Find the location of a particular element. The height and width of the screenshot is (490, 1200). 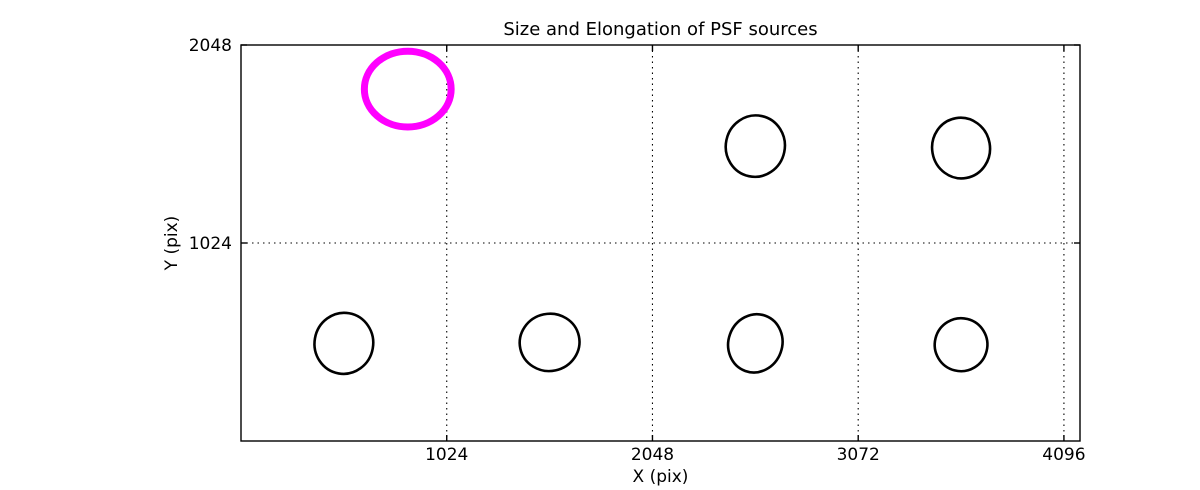

x-tick-label: 2048 is located at coordinates (652, 455).